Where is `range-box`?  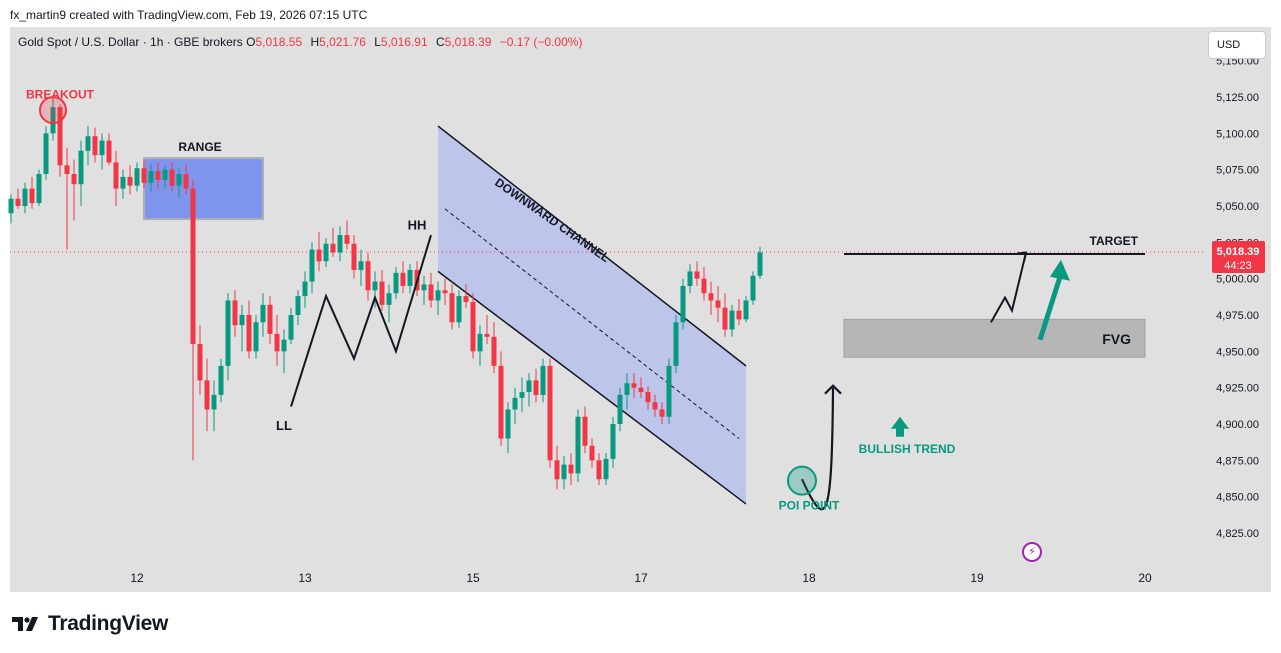 range-box is located at coordinates (203, 189).